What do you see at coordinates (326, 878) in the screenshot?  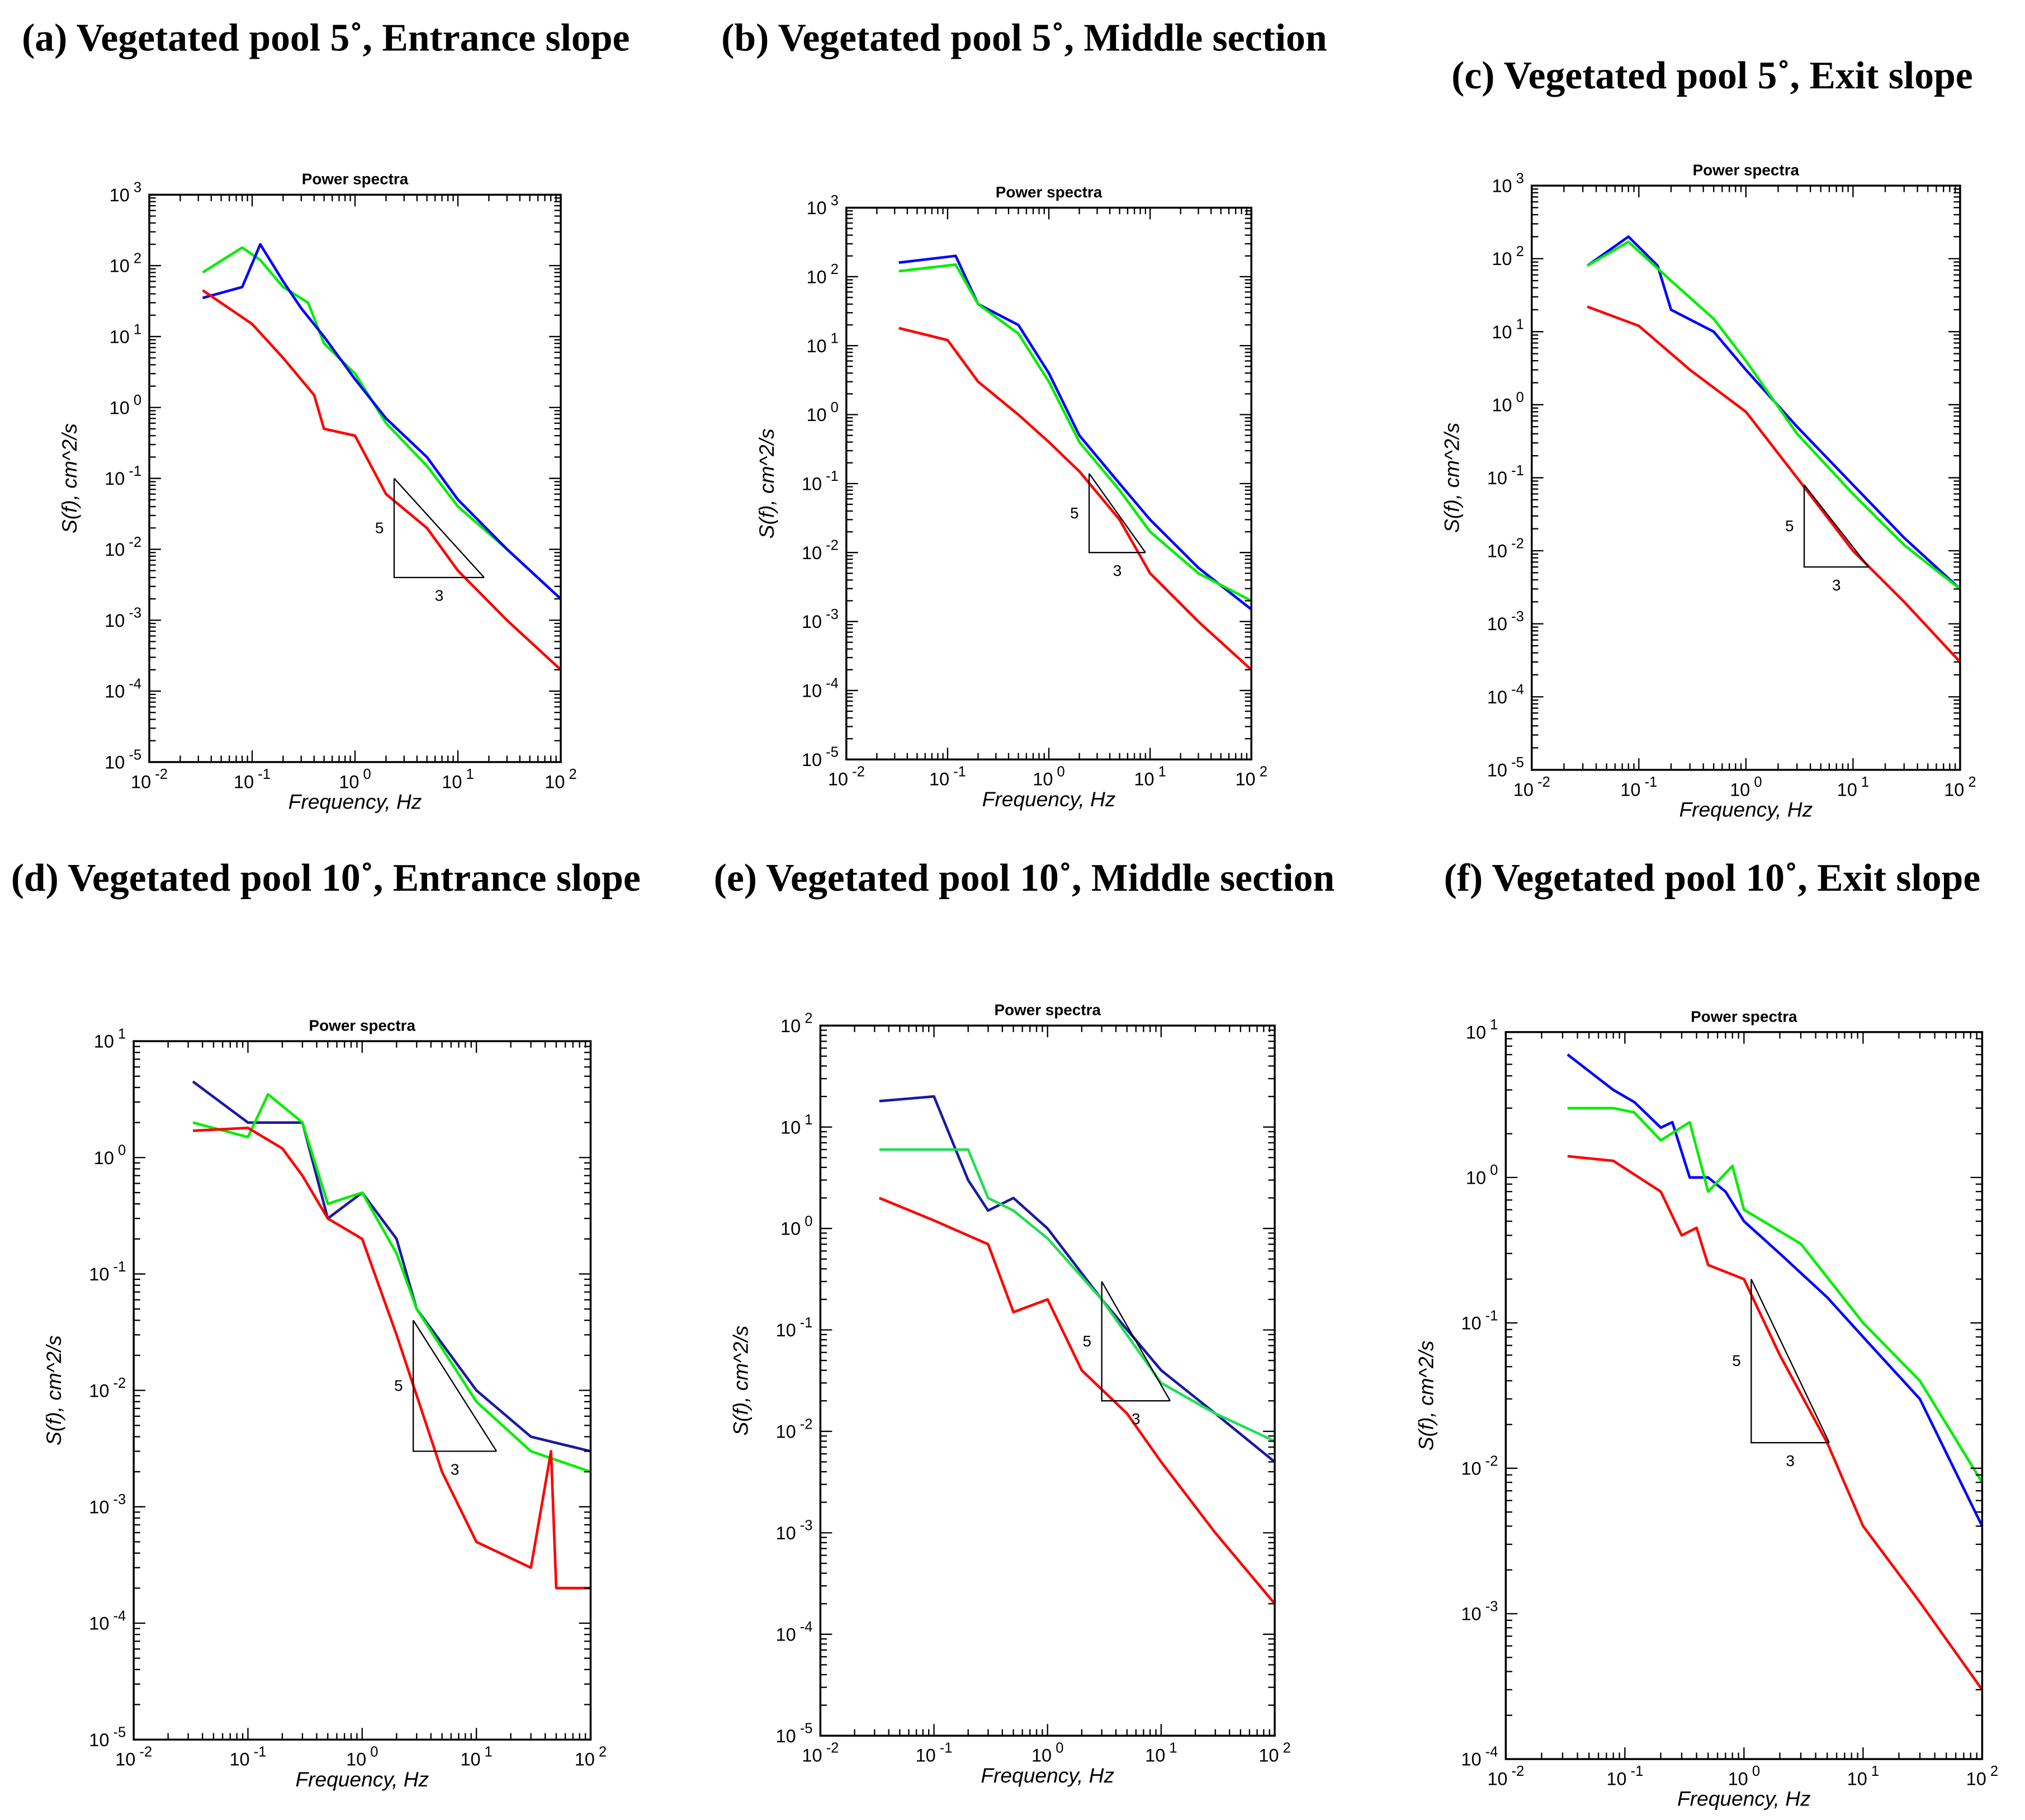 I see `panel-title-d: (d) Vegetated pool 10˚, Entrance slope` at bounding box center [326, 878].